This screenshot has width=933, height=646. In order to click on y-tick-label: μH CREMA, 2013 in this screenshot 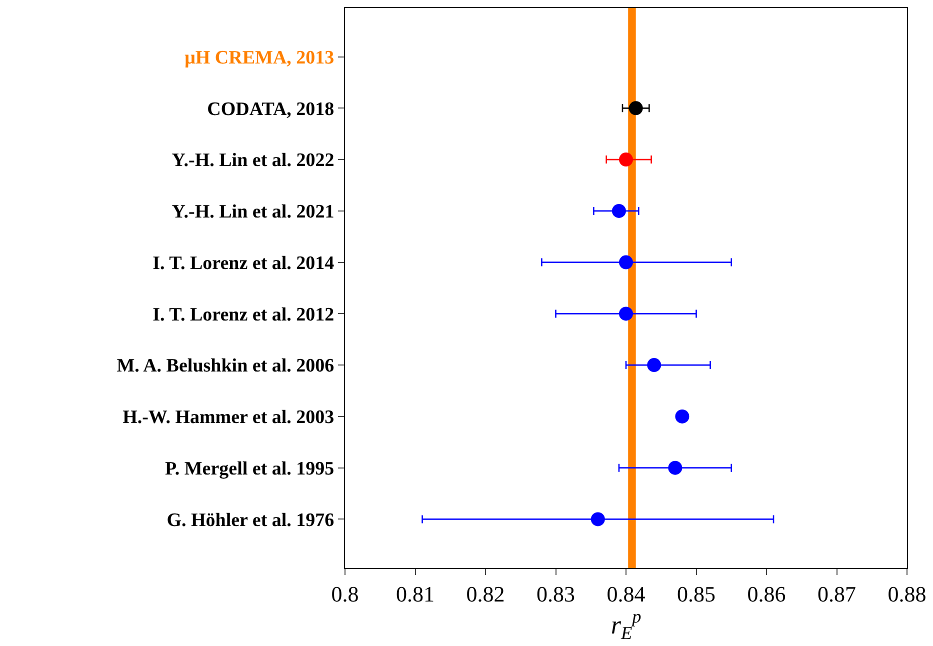, I will do `click(259, 57)`.